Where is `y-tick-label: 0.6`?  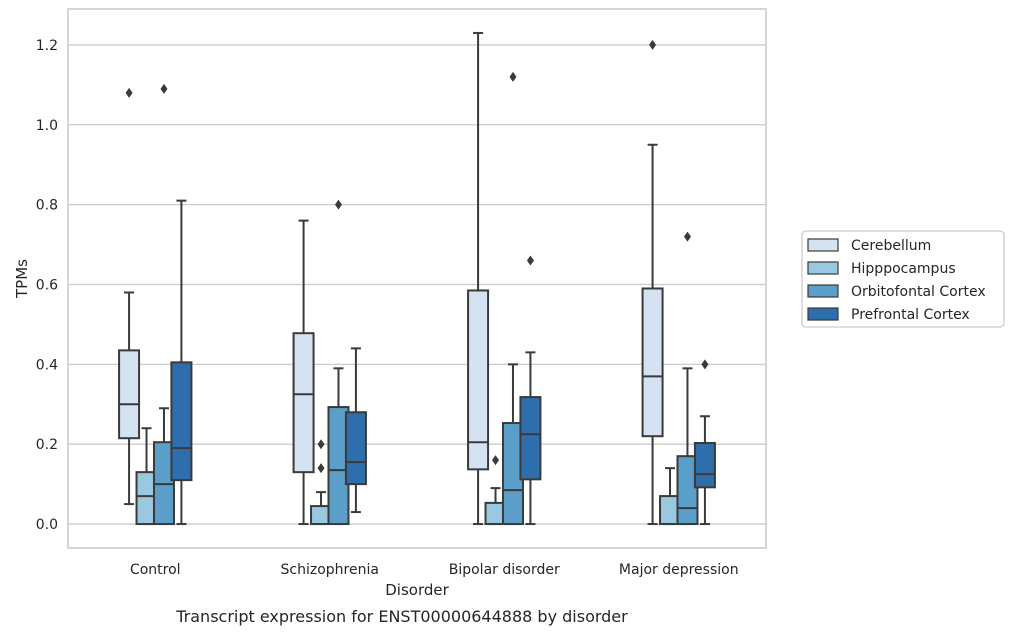
y-tick-label: 0.6 is located at coordinates (47, 285).